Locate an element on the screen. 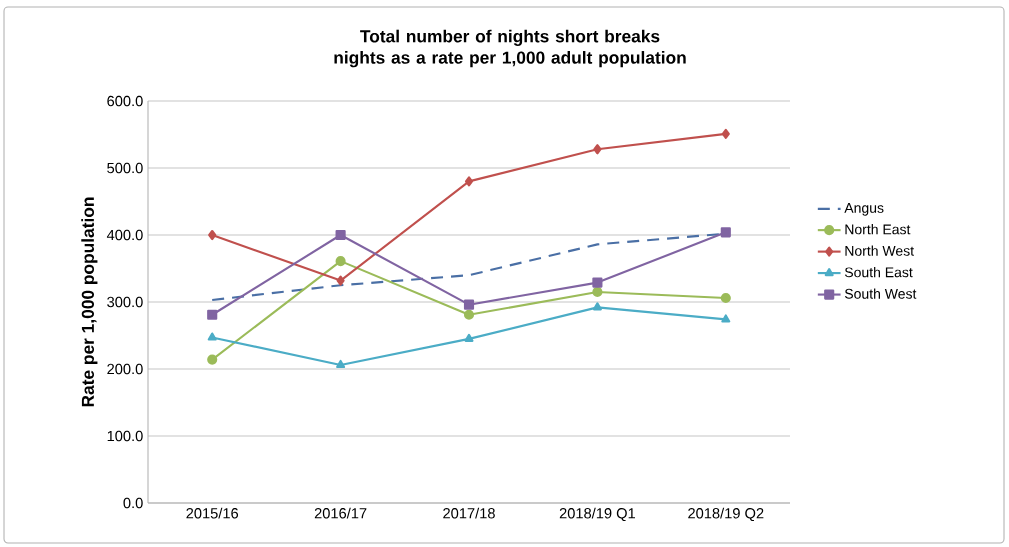 This screenshot has width=1009, height=547. y-axis-title: Rate per 1,000 population is located at coordinates (89, 302).